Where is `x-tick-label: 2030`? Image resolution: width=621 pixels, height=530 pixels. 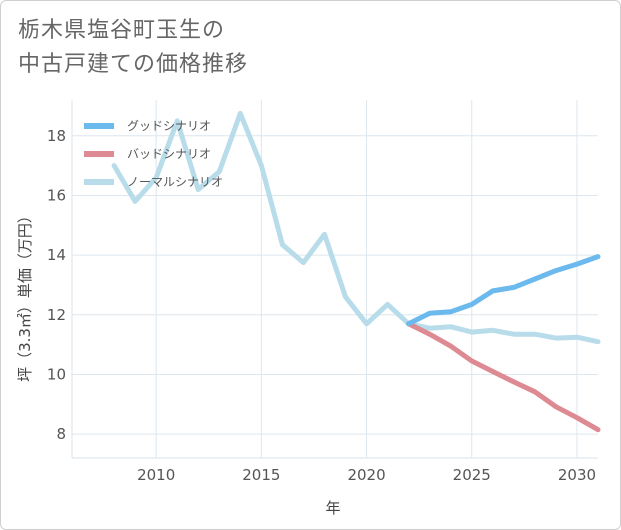
x-tick-label: 2030 is located at coordinates (577, 475).